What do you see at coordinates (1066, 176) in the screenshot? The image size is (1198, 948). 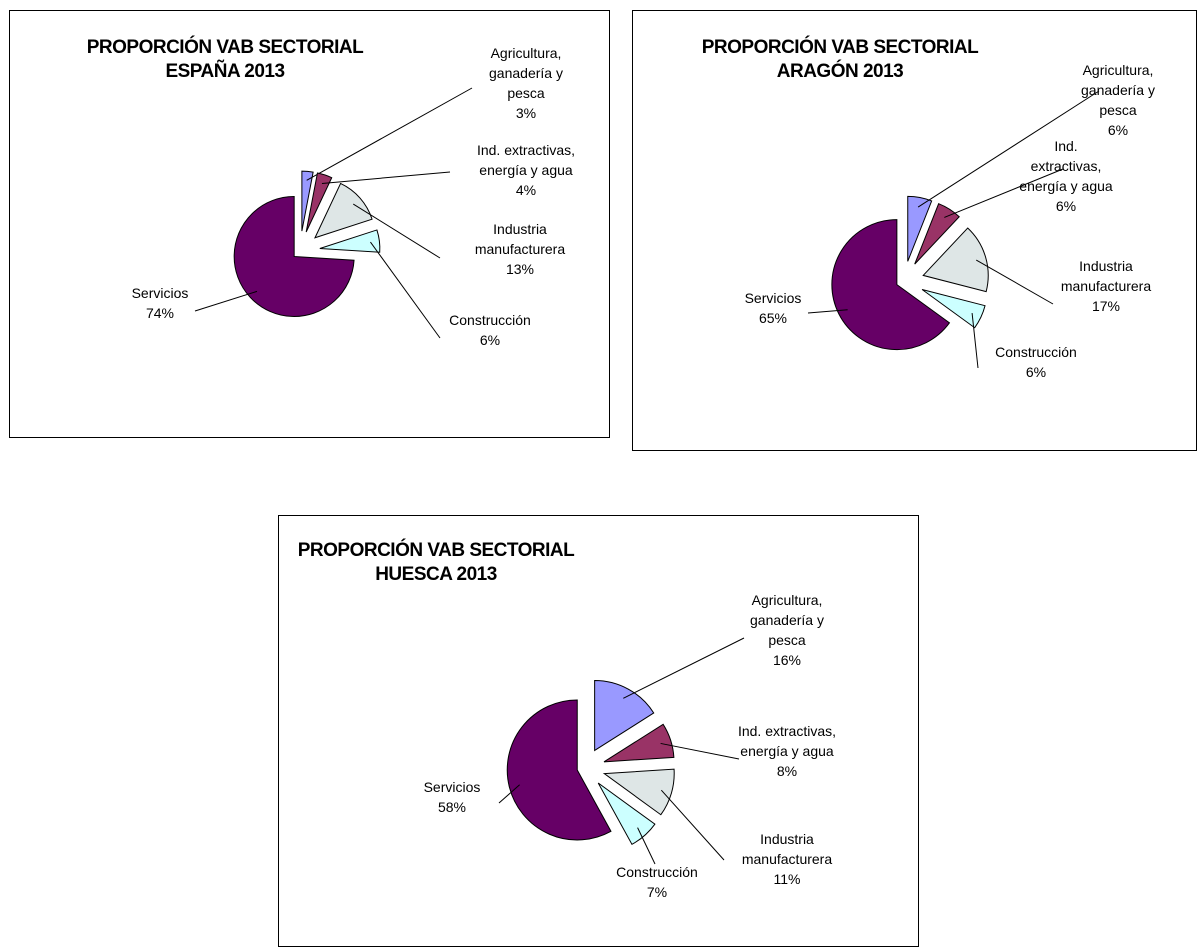 I see `slice-label-extractivas: Ind. extractivas, energía y agua 6%` at bounding box center [1066, 176].